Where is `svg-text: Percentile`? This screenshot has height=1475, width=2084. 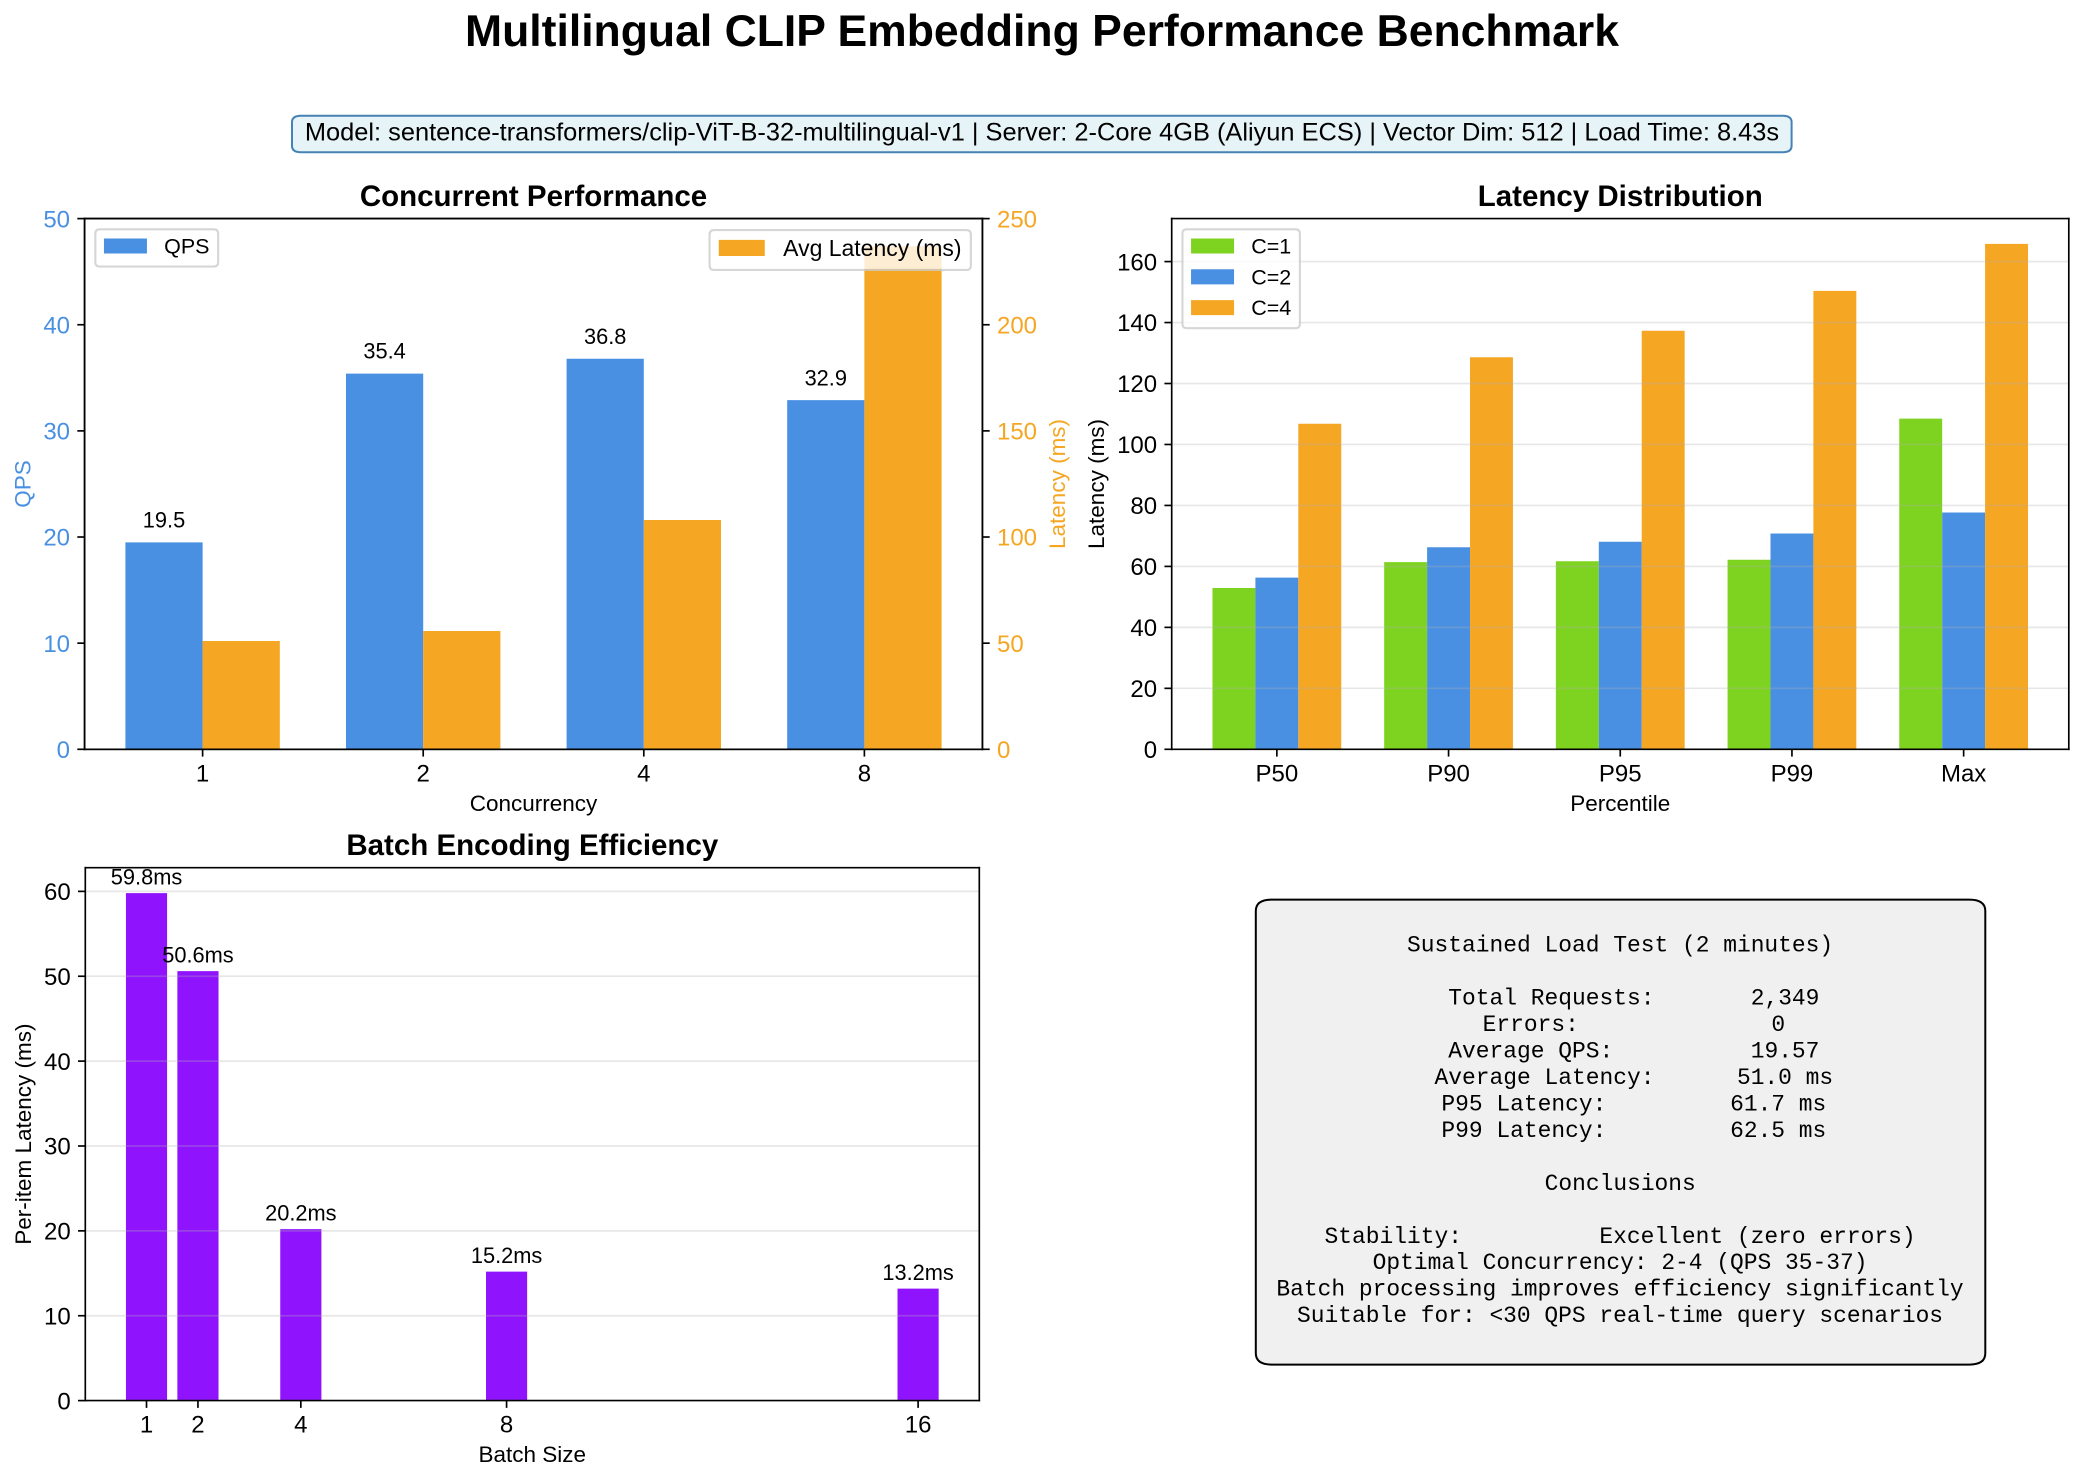
svg-text: Percentile is located at coordinates (1620, 803).